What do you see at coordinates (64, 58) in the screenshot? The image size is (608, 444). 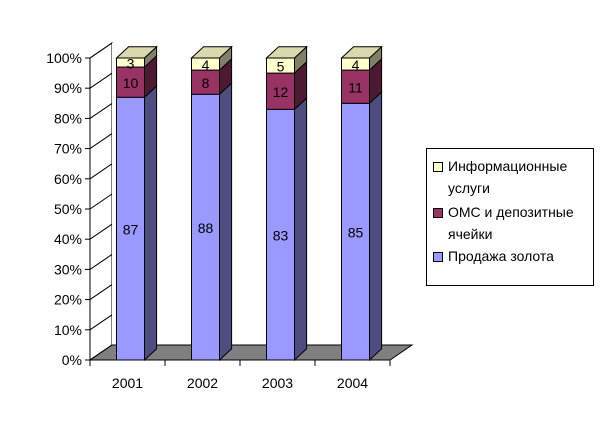 I see `y-tick-label: 100%` at bounding box center [64, 58].